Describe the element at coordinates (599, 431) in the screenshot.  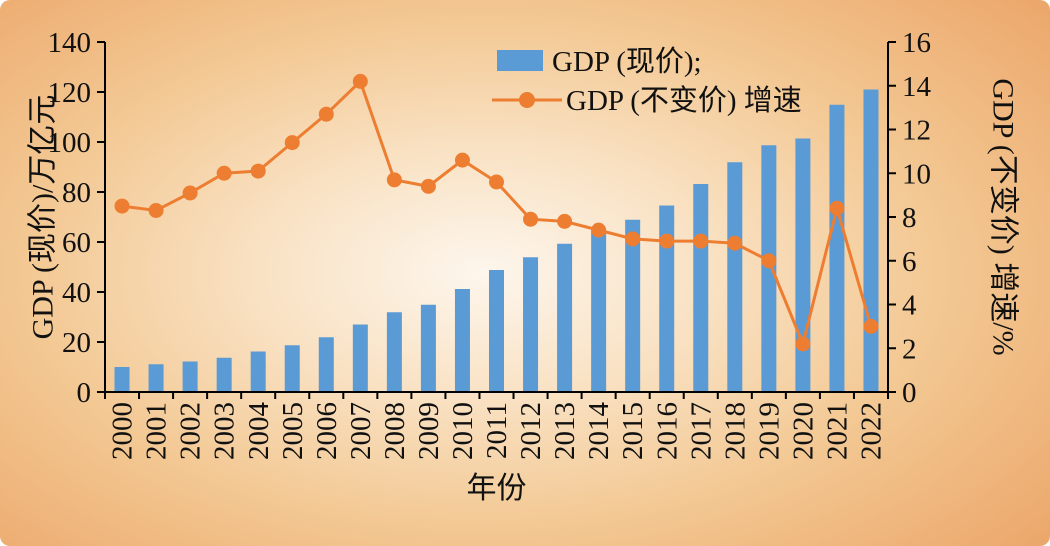
I see `x-tick-label: 2014` at that location.